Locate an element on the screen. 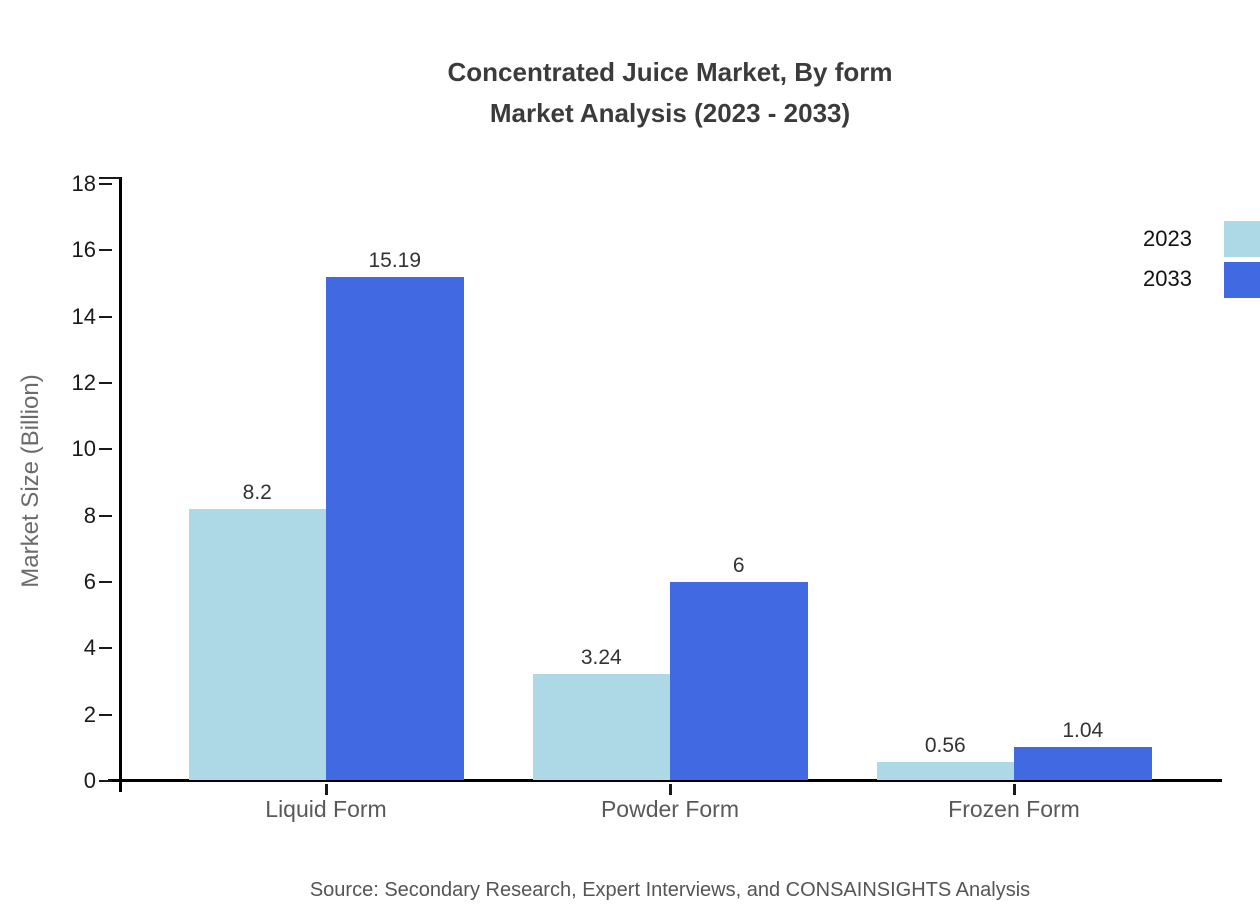  chart-title-line1: Concentrated Juice Market, By form is located at coordinates (670, 72).